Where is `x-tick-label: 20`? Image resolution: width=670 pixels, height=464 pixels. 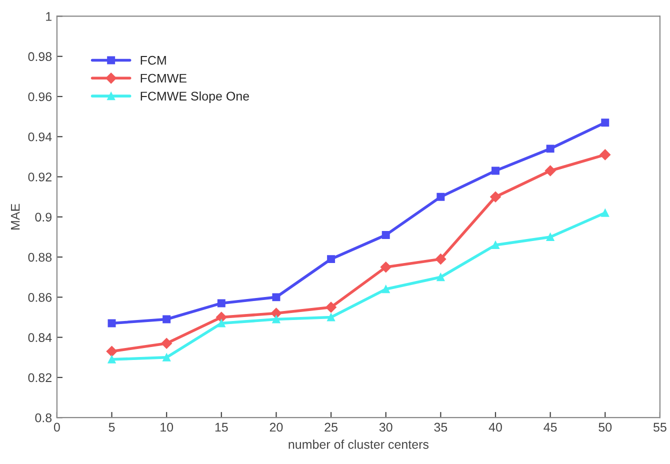
x-tick-label: 20 is located at coordinates (276, 427).